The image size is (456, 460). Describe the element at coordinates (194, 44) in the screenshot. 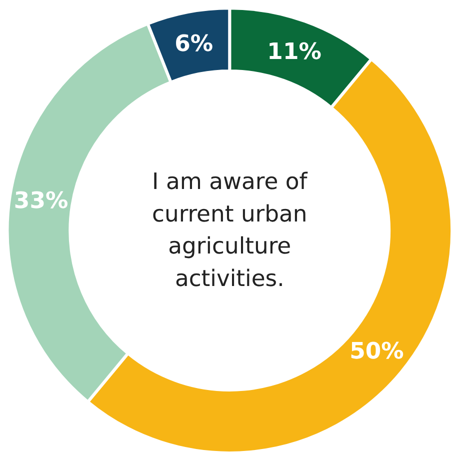

I see `data-label: 6%` at that location.